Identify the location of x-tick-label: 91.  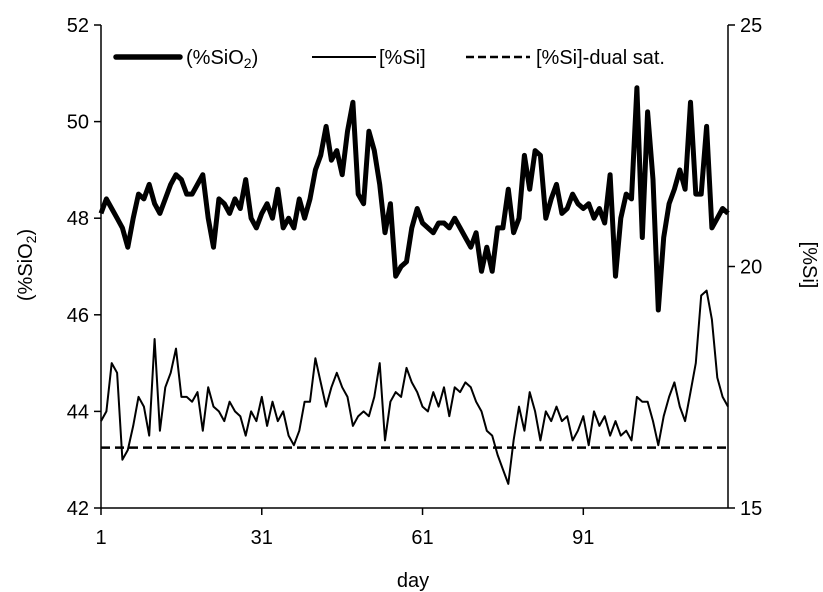
(583, 538).